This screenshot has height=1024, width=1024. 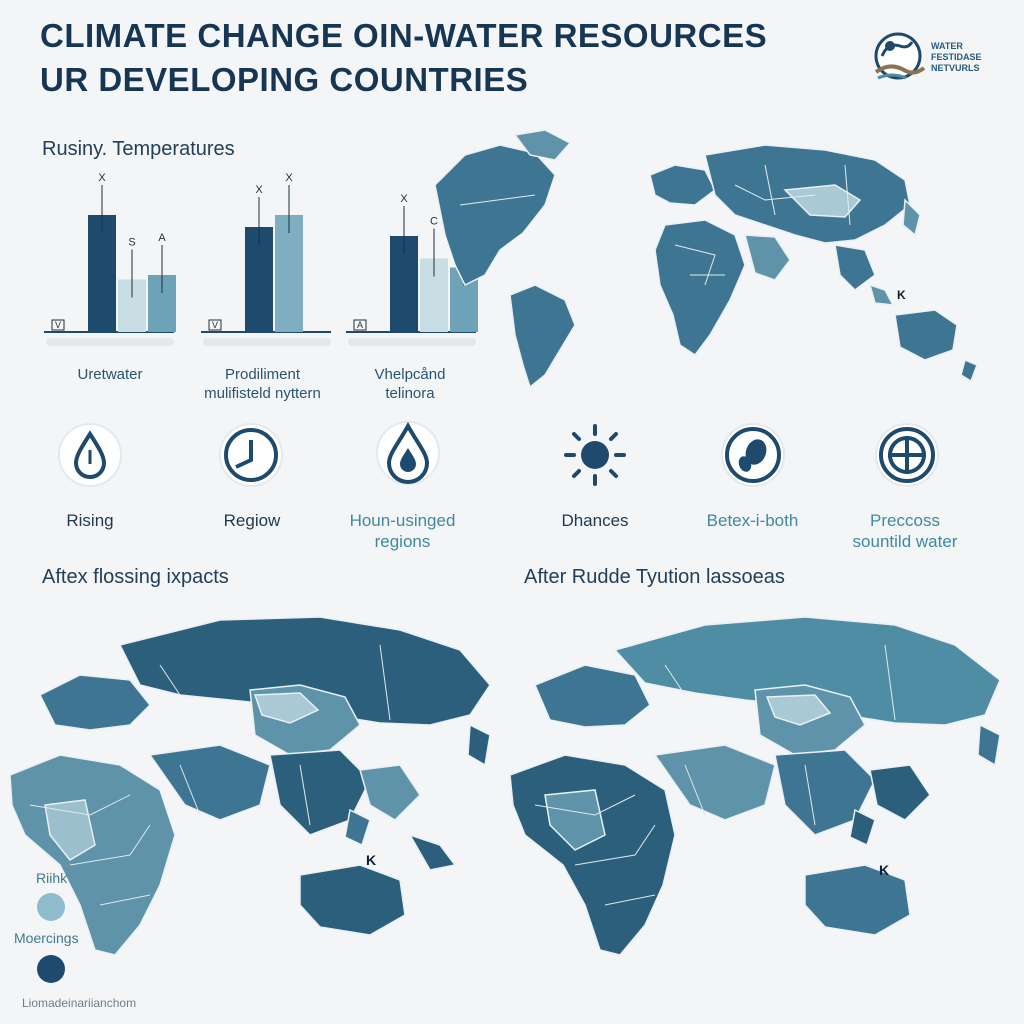 What do you see at coordinates (753, 455) in the screenshot?
I see `leaf-circle-icon` at bounding box center [753, 455].